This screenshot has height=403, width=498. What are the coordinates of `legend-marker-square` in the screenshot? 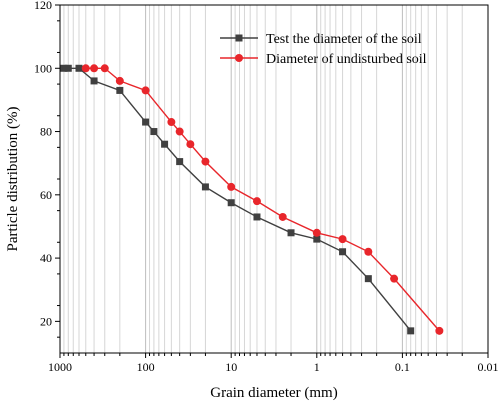 It's located at (239, 38).